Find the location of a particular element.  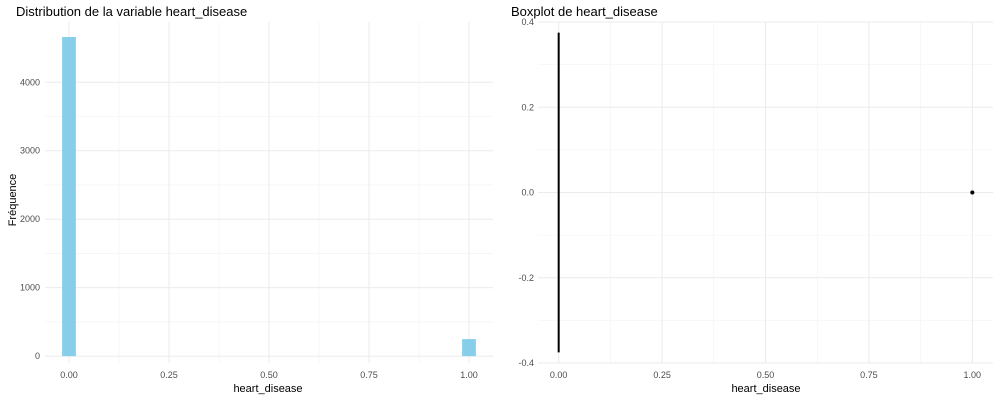

boxplot-y-tick-labels: -0.4 -0.2 0.0 0.2 0.4 is located at coordinates (526, 192).